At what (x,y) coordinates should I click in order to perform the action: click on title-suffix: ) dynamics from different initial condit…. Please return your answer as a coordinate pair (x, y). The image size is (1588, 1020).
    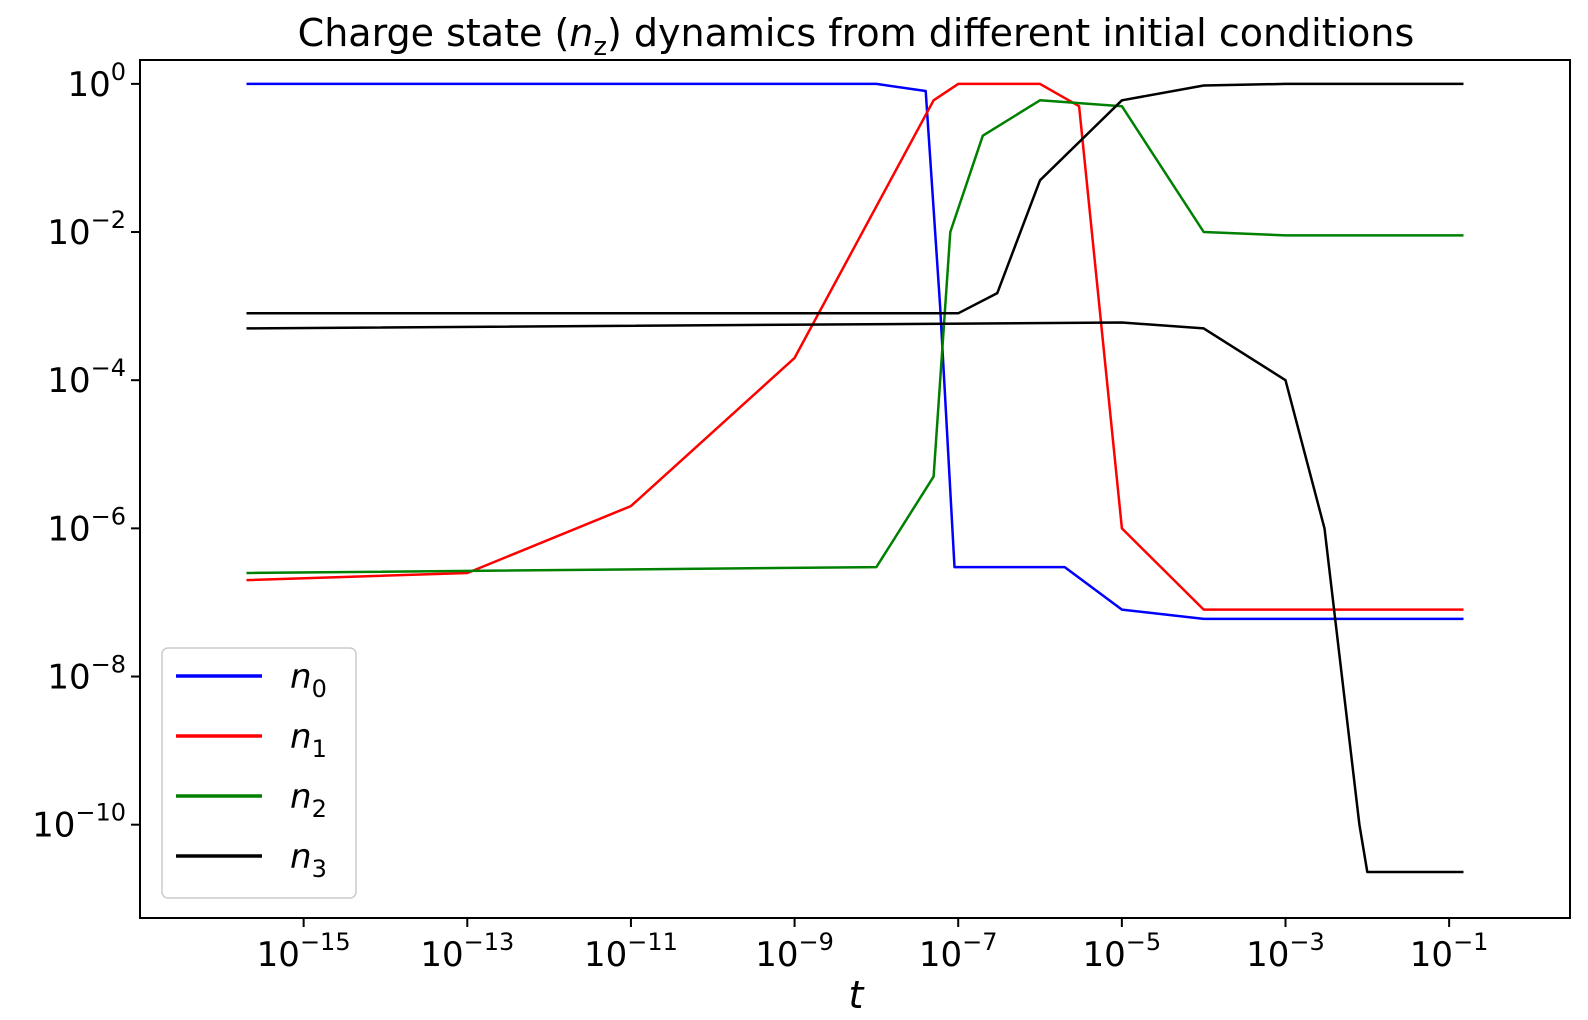
    Looking at the image, I should click on (1010, 33).